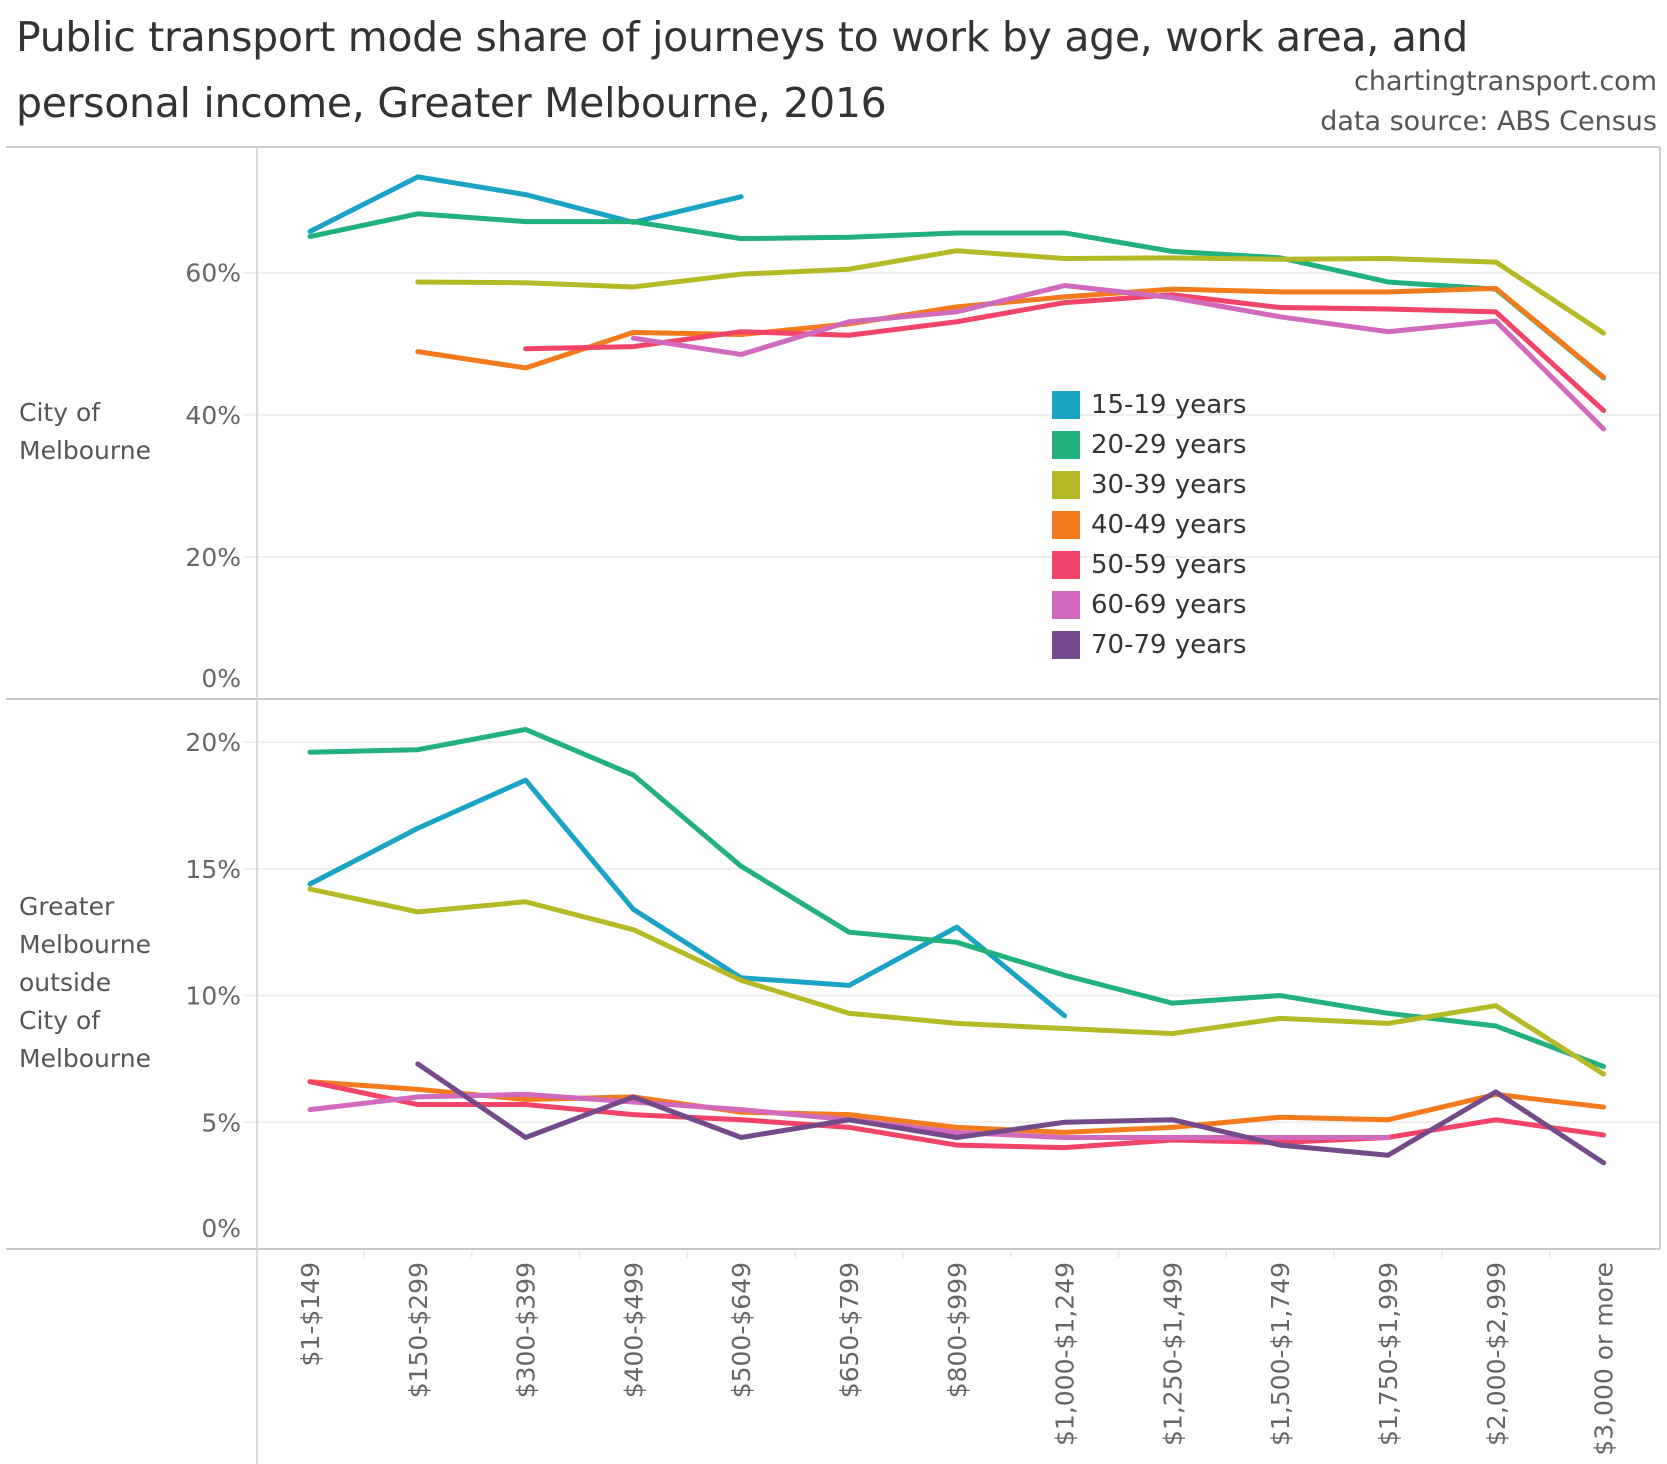 The image size is (1667, 1464). Describe the element at coordinates (213, 415) in the screenshot. I see `y-tick-label: 40%` at that location.